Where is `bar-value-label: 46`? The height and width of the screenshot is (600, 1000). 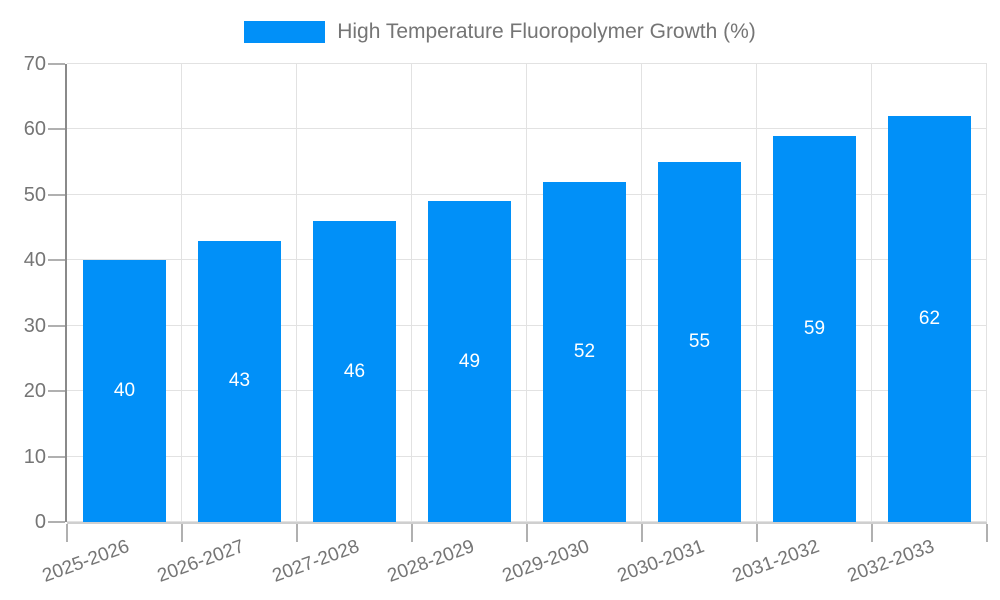 bar-value-label: 46 is located at coordinates (354, 371).